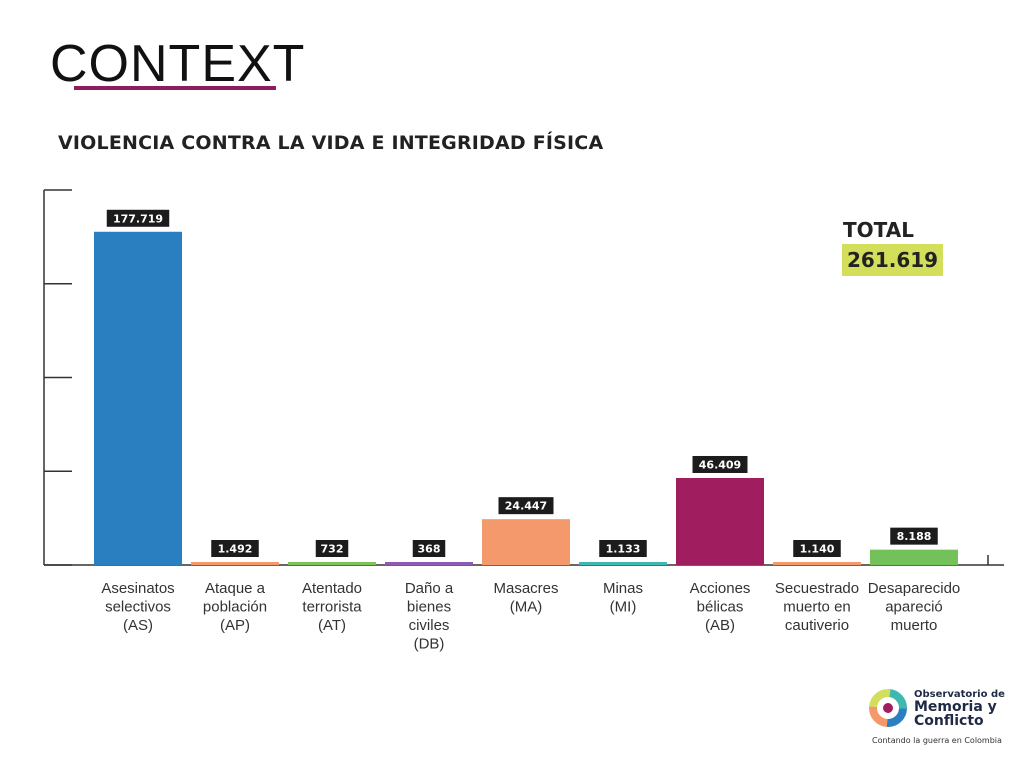  What do you see at coordinates (332, 607) in the screenshot?
I see `x-tick-label: Atentado terrorista (AT)` at bounding box center [332, 607].